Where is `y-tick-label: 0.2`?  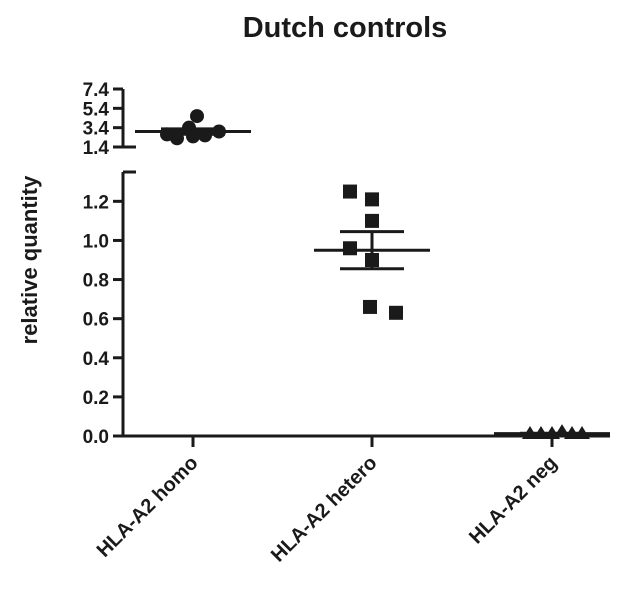 y-tick-label: 0.2 is located at coordinates (96, 398).